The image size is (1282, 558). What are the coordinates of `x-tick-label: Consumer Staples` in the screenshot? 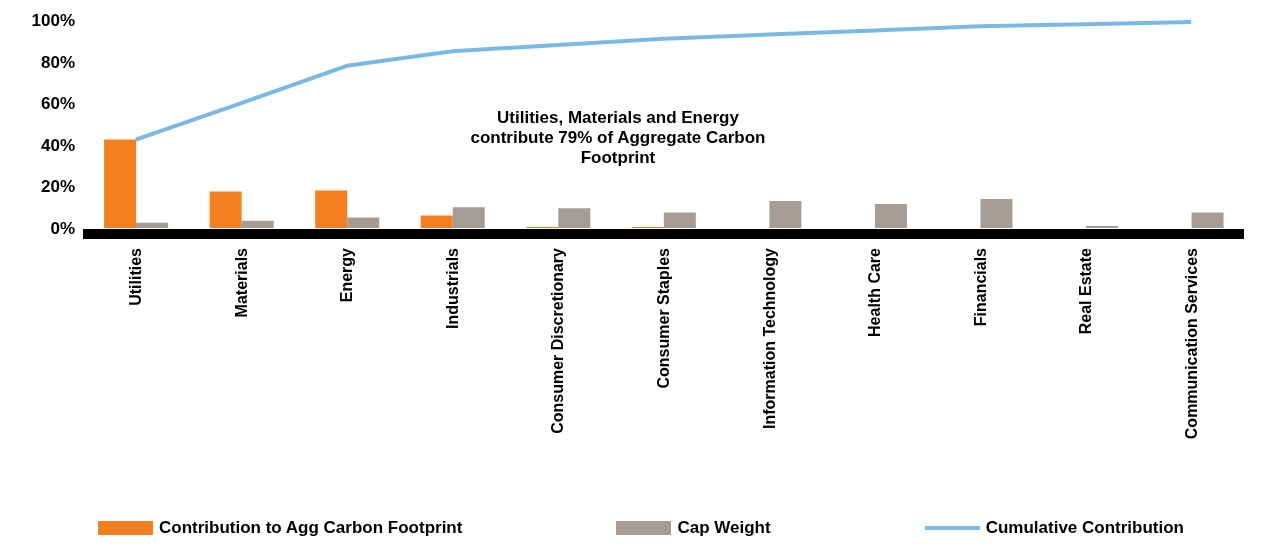 It's located at (663, 318).